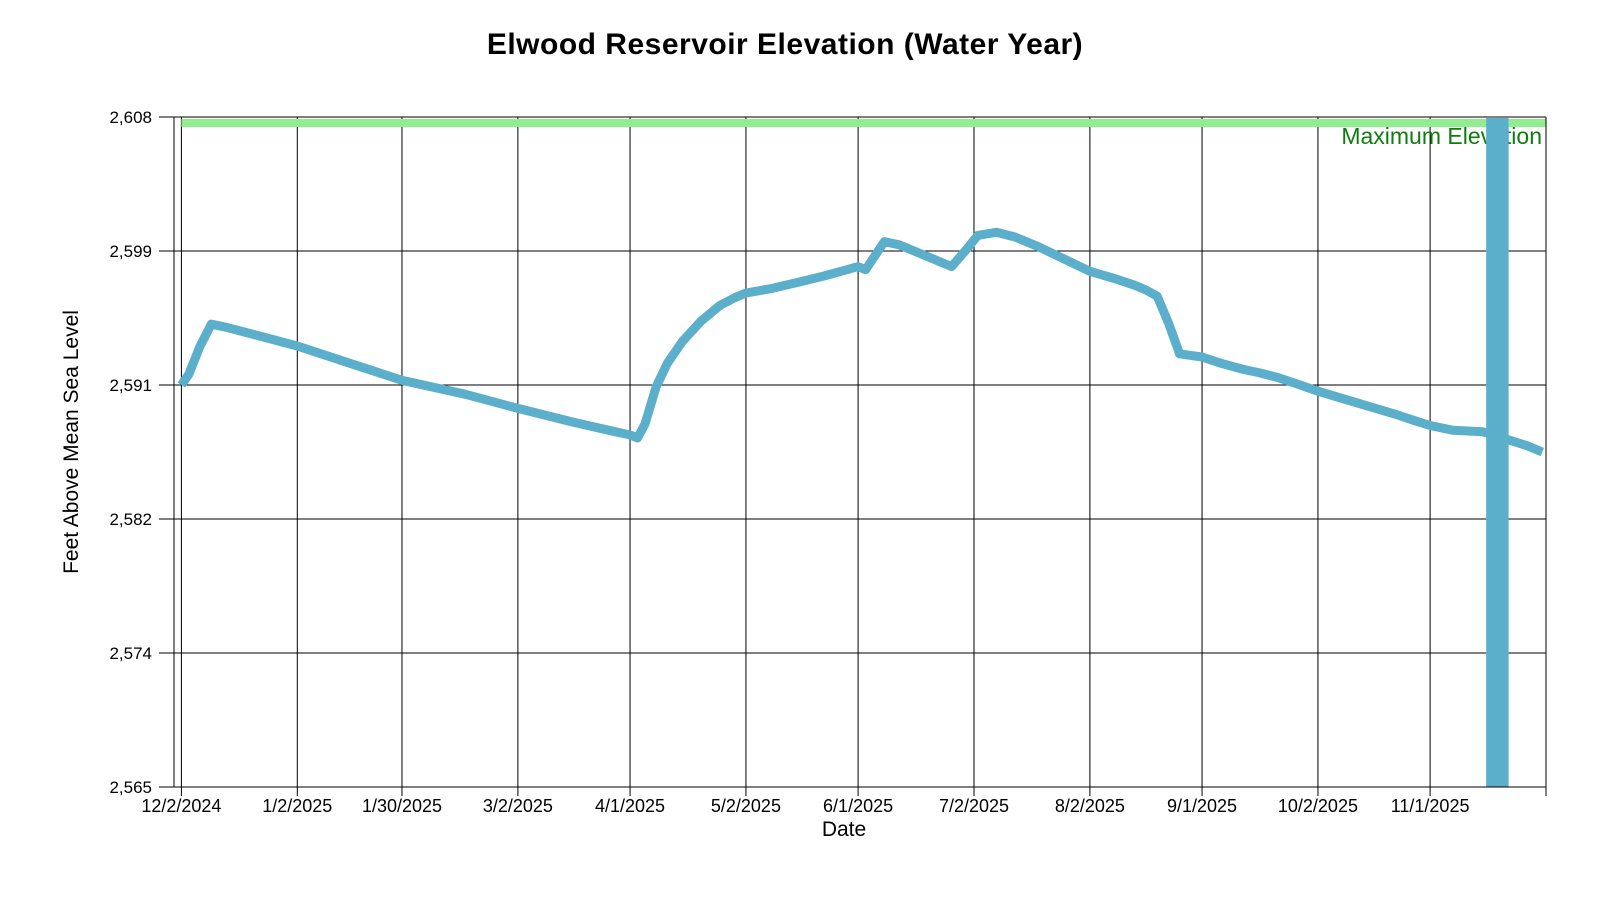  What do you see at coordinates (130, 787) in the screenshot?
I see `y-tick-label: 2,565` at bounding box center [130, 787].